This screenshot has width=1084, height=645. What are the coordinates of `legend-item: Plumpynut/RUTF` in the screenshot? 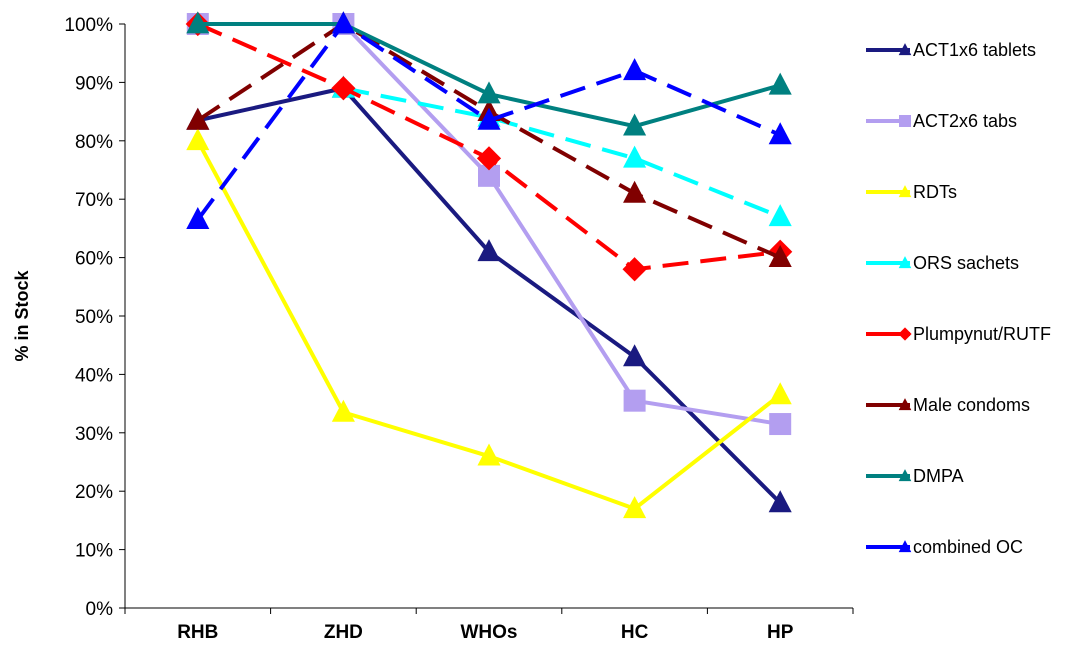 It's located at (958, 334).